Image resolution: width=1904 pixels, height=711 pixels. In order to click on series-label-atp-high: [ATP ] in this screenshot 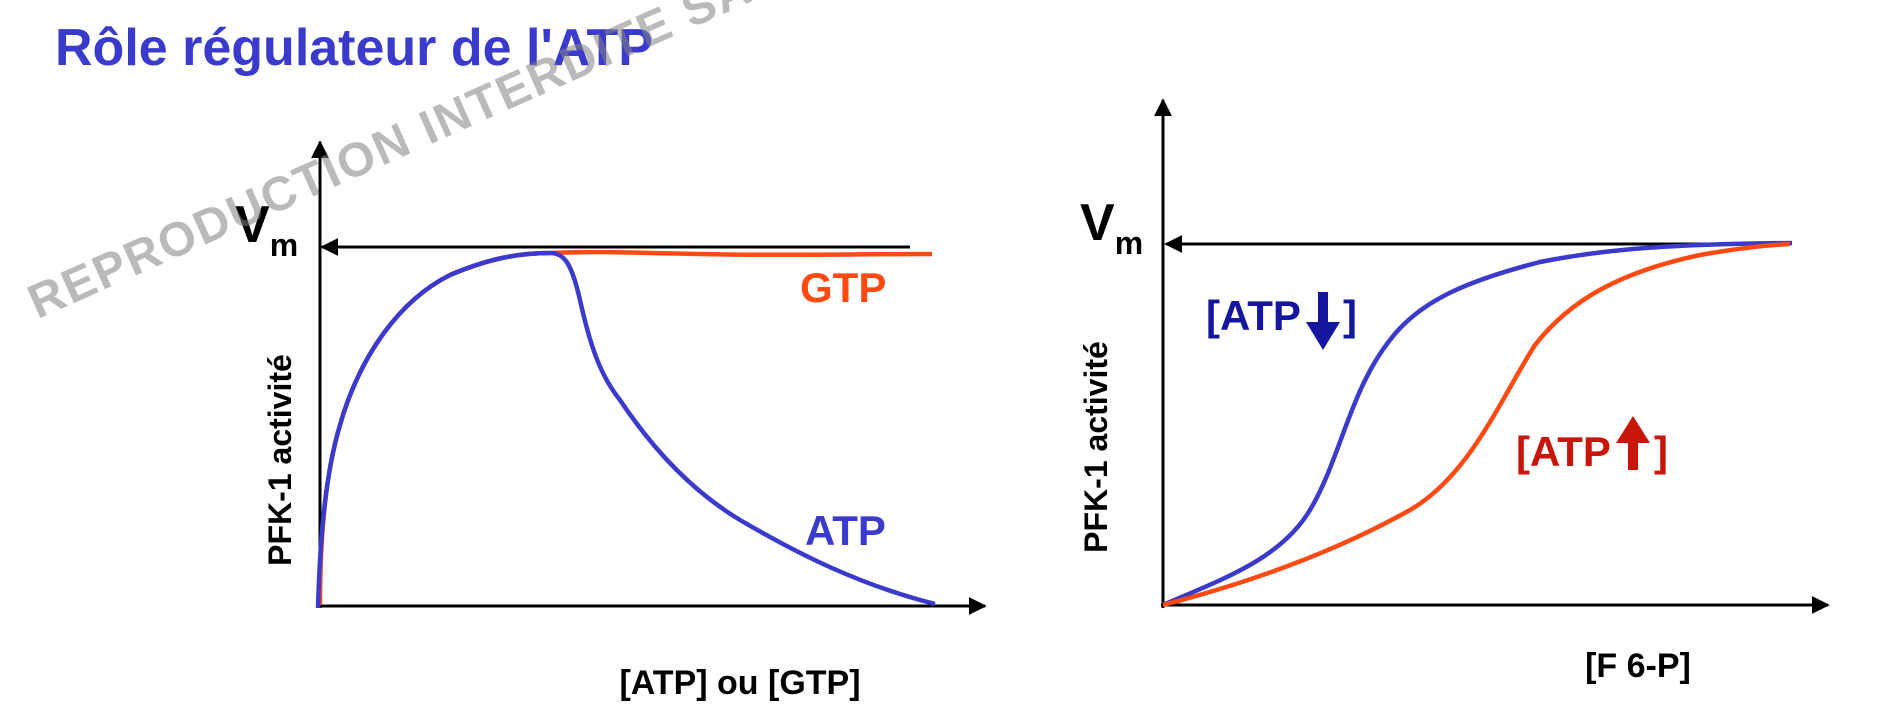, I will do `click(1592, 445)`.